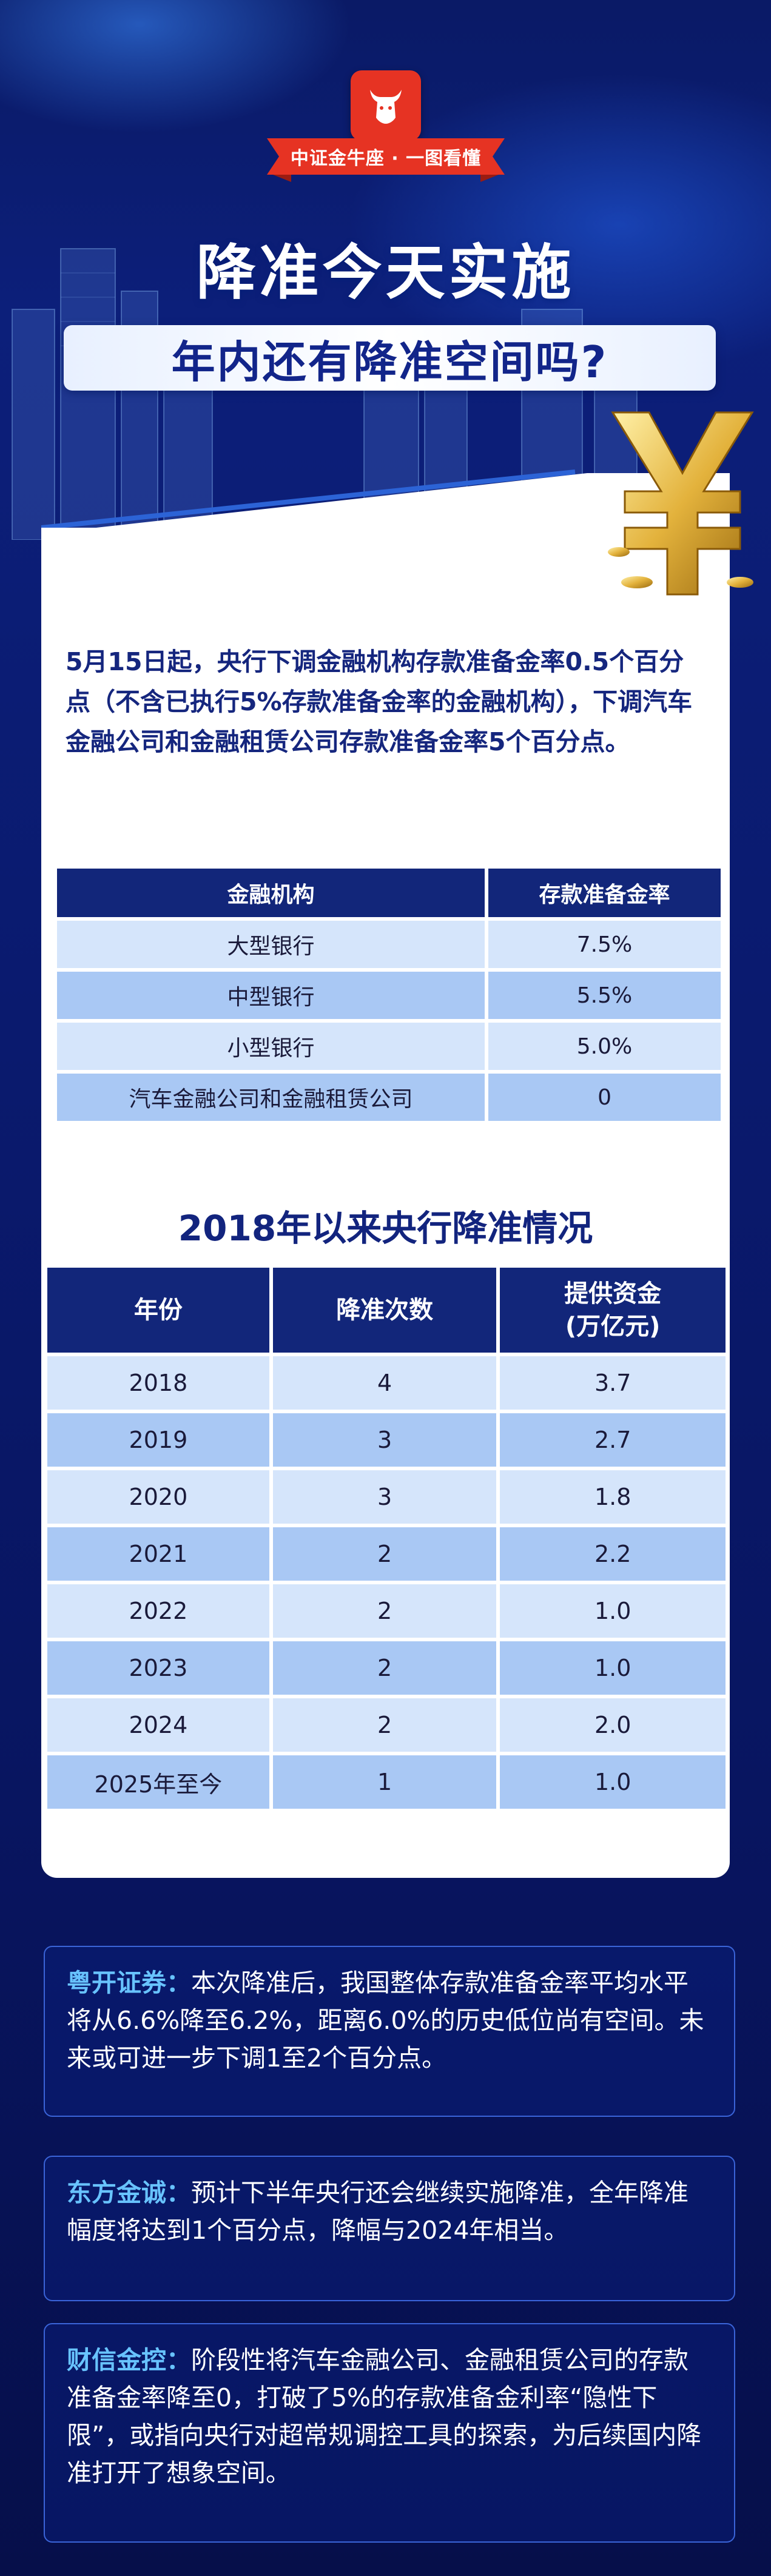 The height and width of the screenshot is (2576, 771). Describe the element at coordinates (681, 503) in the screenshot. I see `gold-yuan-icon` at that location.